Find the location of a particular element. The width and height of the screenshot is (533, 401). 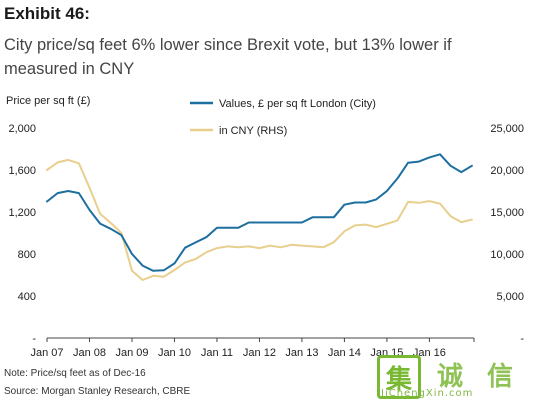

y-axis-left-label: Price per sq ft (£) is located at coordinates (48, 101).